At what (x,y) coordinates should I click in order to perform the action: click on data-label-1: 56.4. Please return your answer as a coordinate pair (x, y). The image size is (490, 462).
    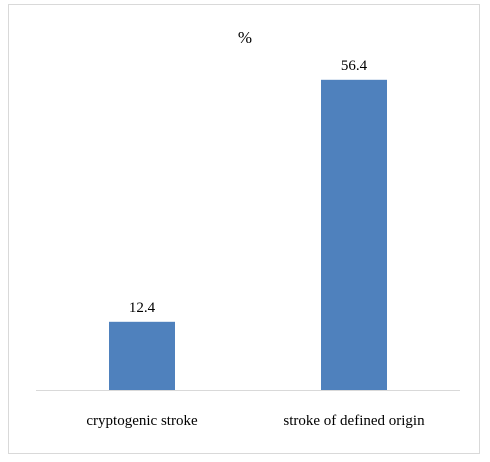
    Looking at the image, I should click on (354, 66).